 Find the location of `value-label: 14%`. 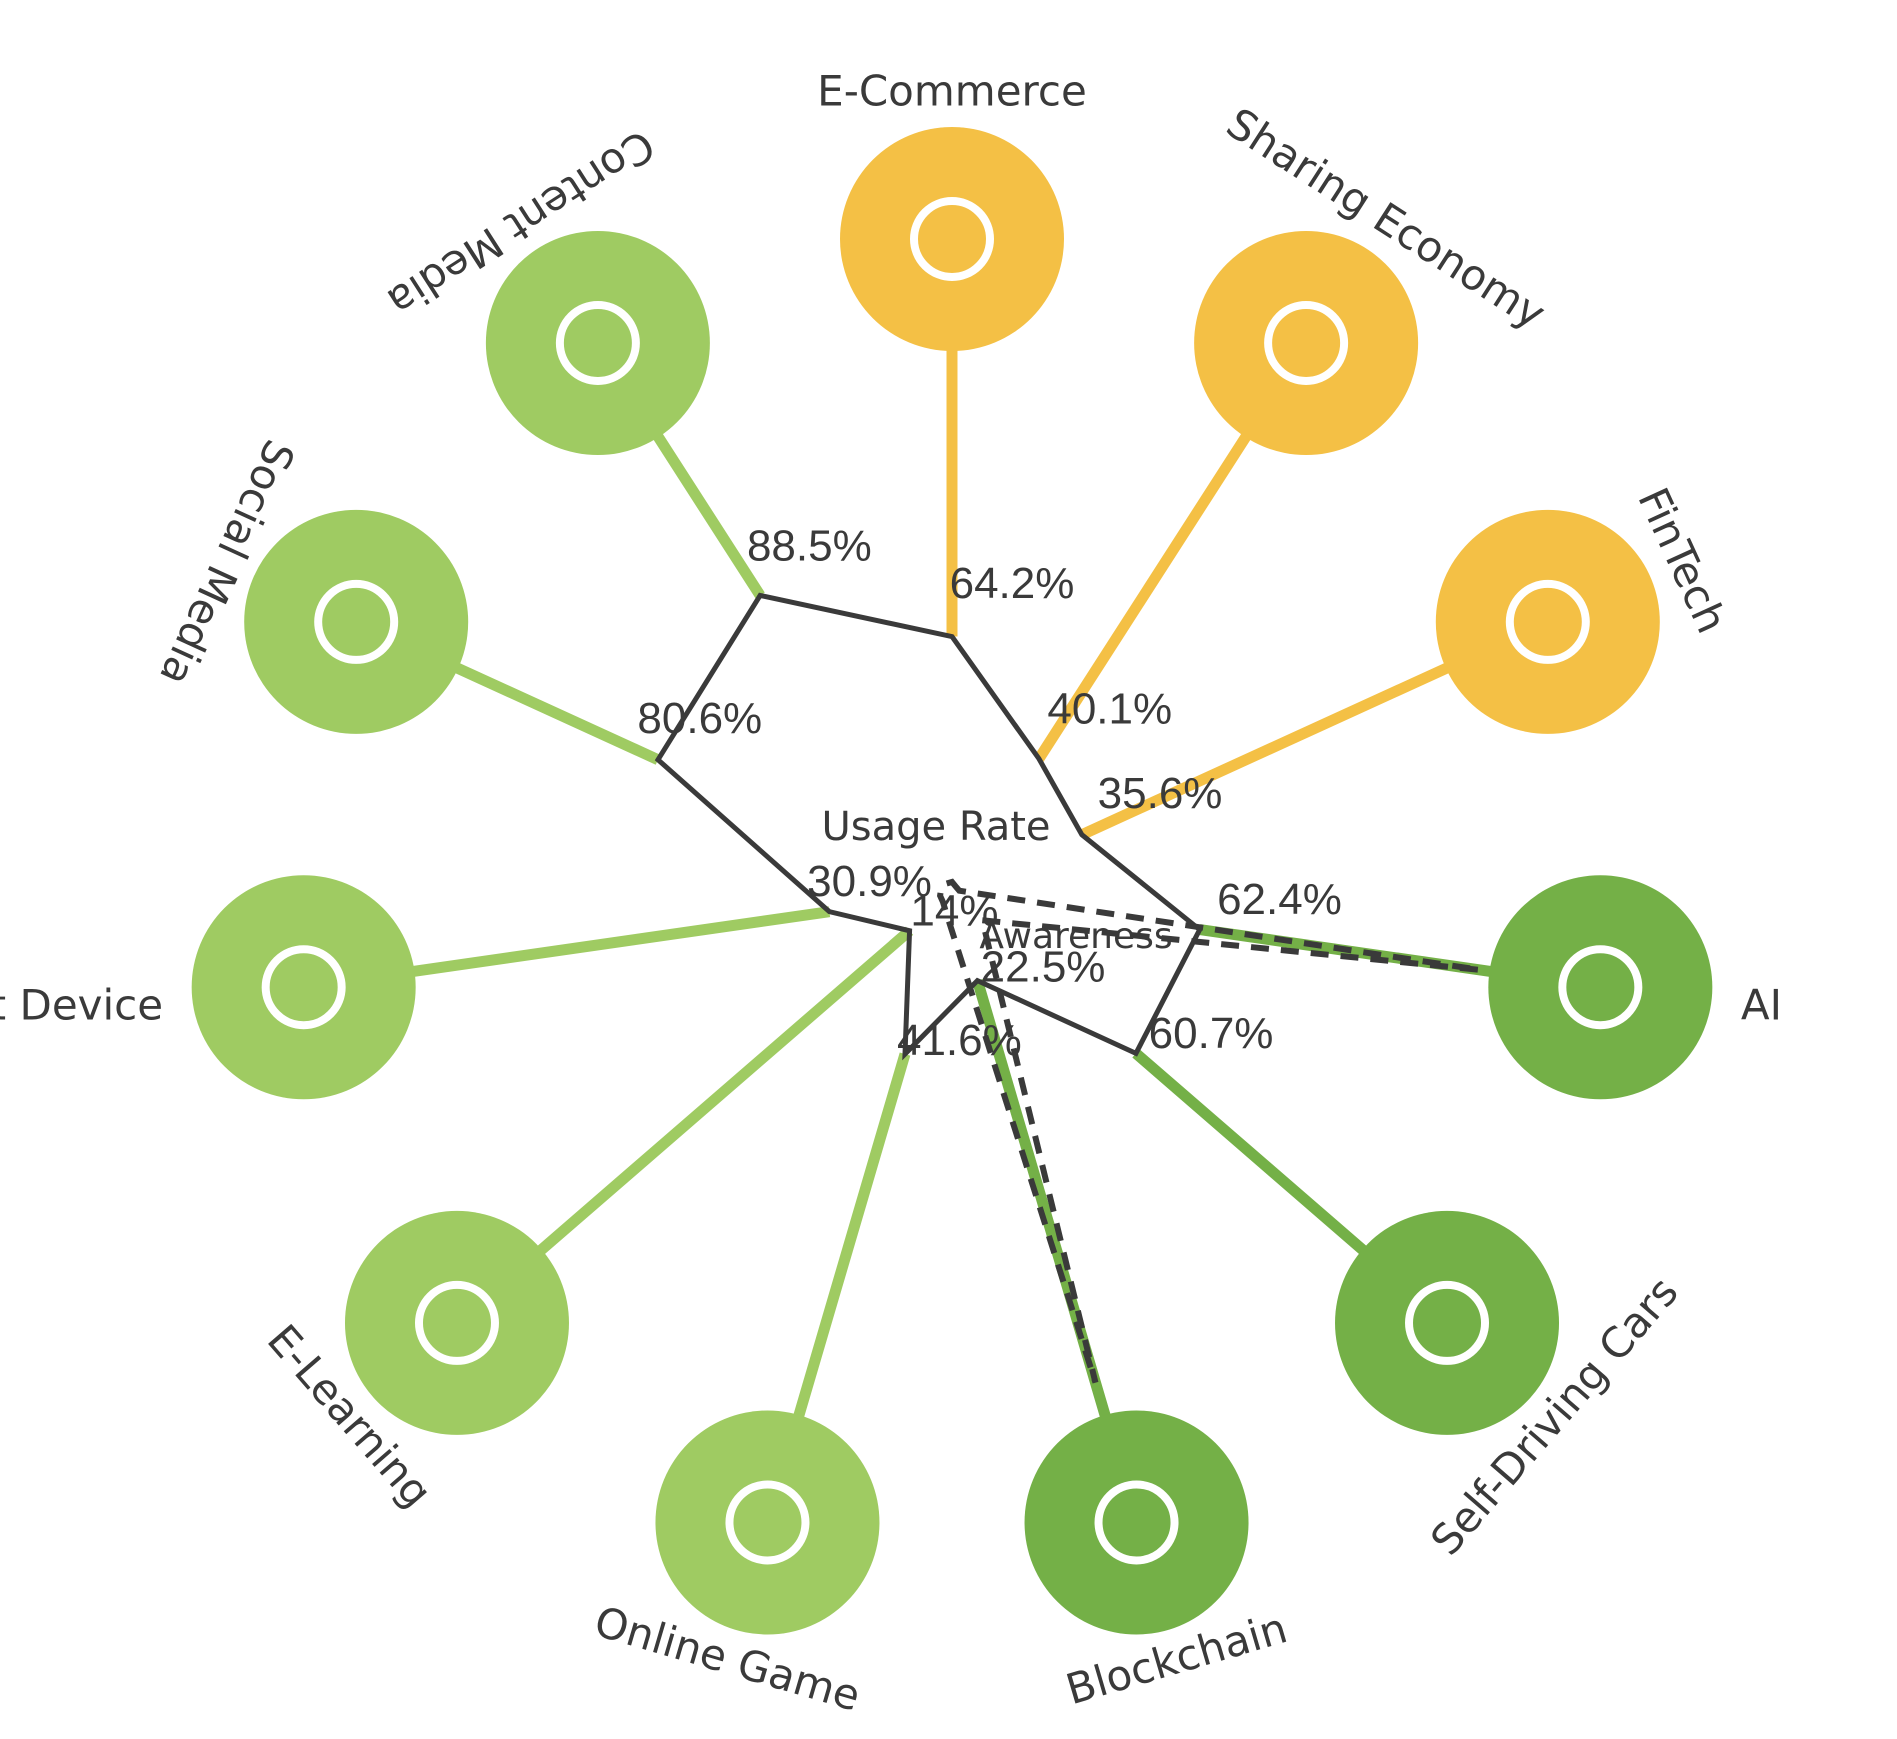

value-label: 14% is located at coordinates (954, 910).